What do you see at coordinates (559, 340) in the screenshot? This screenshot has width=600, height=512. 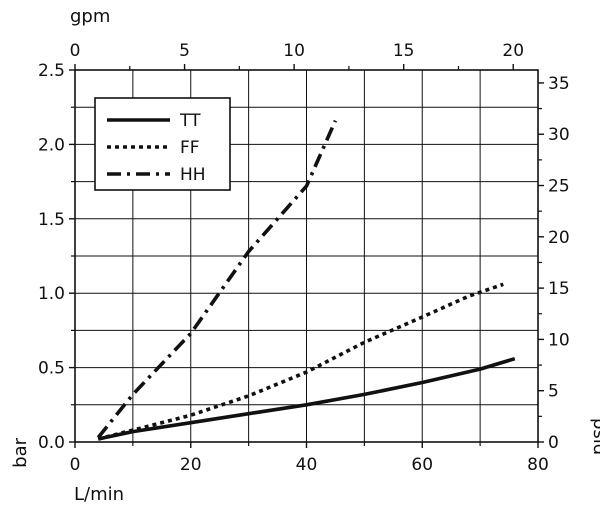 I see `y-right-tick-label: 10` at bounding box center [559, 340].